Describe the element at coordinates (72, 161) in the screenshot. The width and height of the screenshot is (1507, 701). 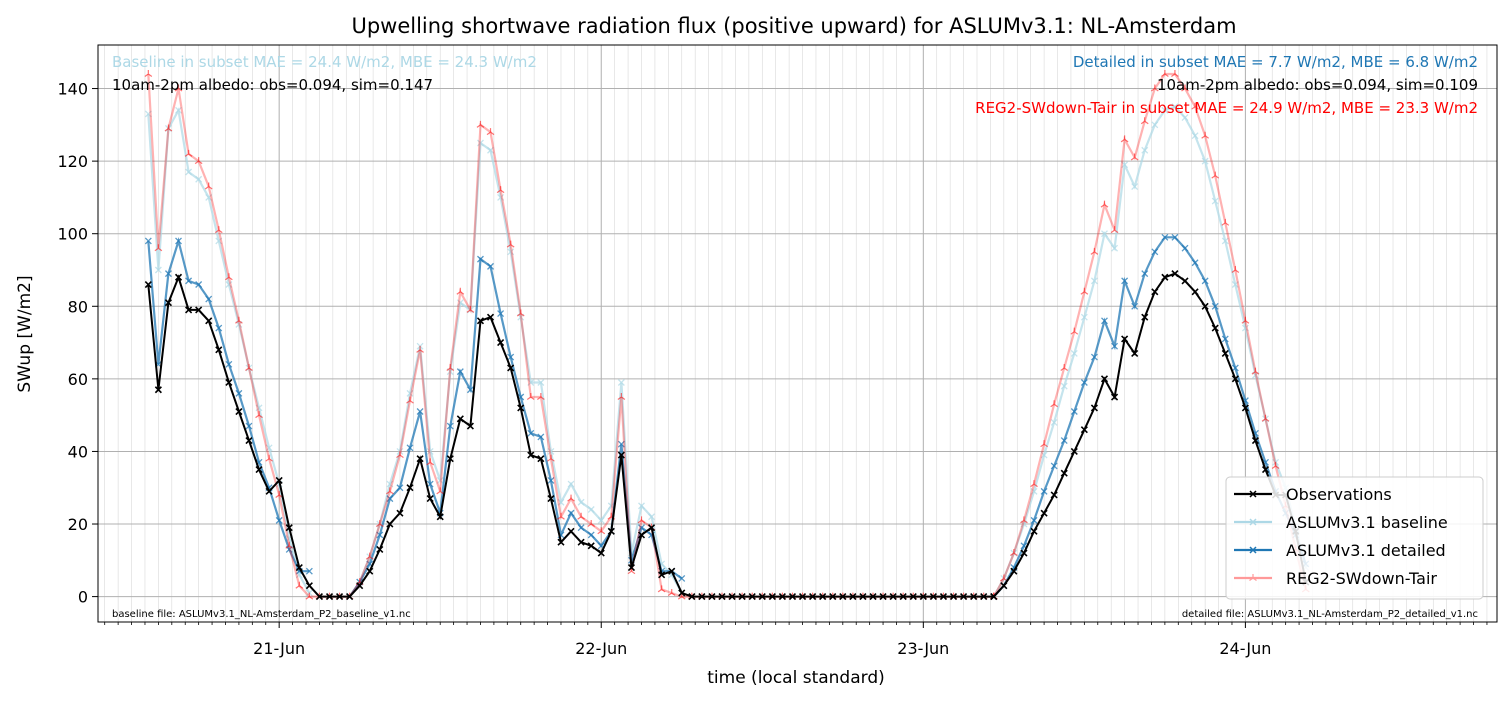
I see `y-tick-label: 120` at that location.